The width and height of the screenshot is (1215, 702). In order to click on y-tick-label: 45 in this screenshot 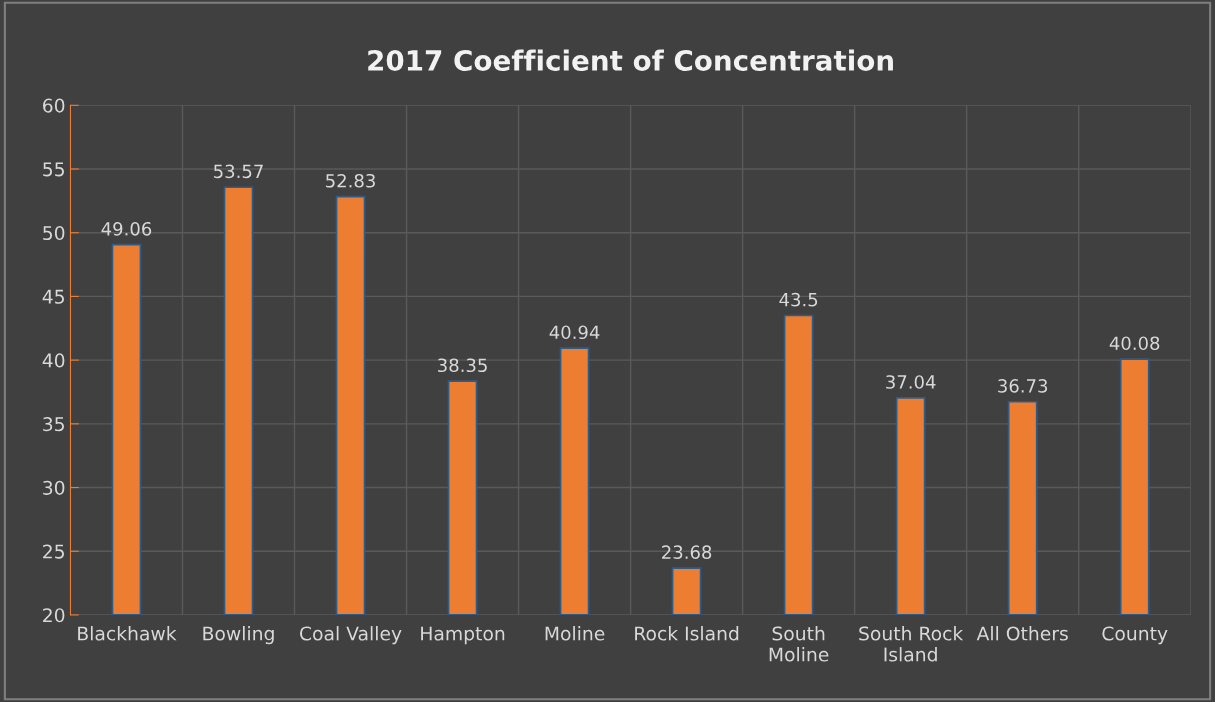, I will do `click(53, 296)`.